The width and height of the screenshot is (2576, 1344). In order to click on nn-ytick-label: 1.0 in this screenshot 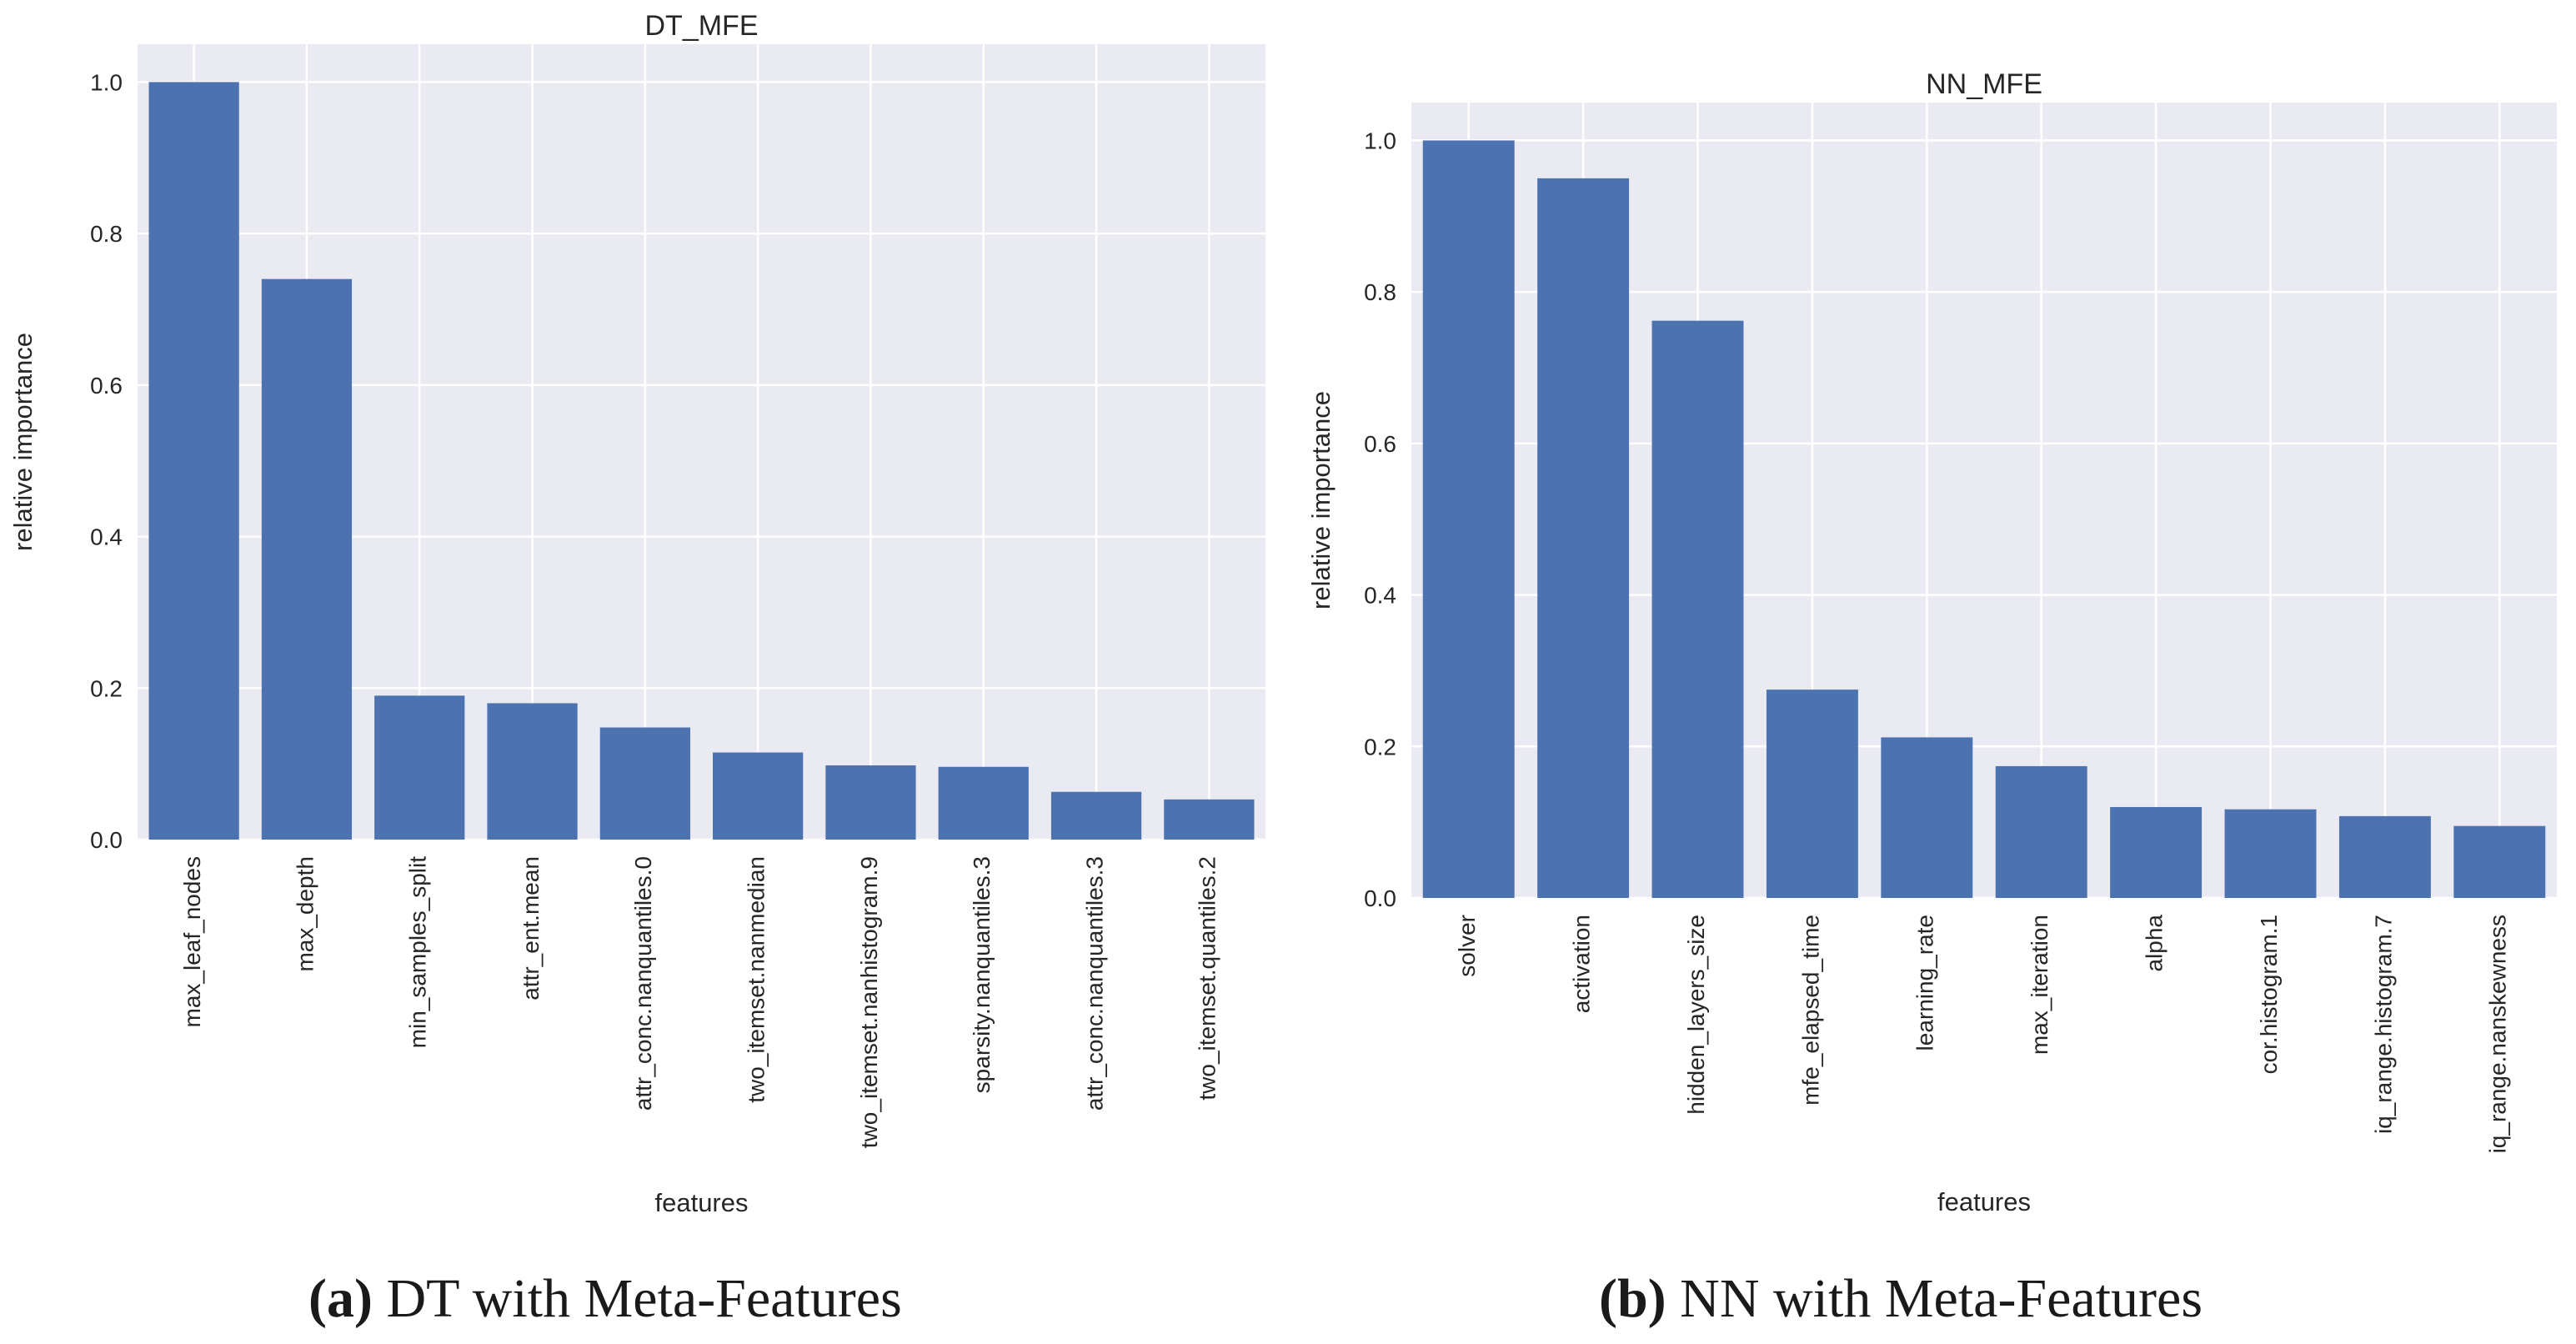, I will do `click(1380, 140)`.